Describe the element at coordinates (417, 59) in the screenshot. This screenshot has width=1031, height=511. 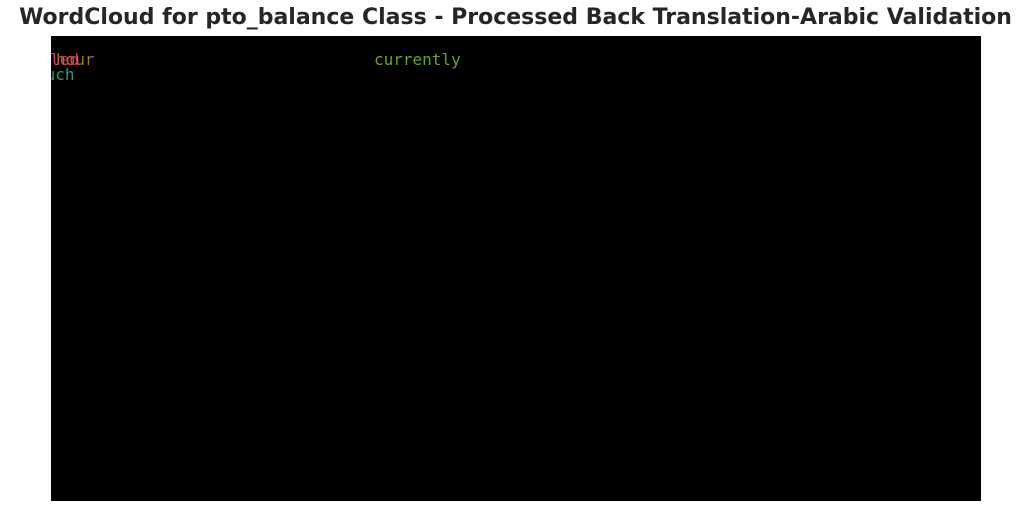
I see `word-currently: currently` at that location.